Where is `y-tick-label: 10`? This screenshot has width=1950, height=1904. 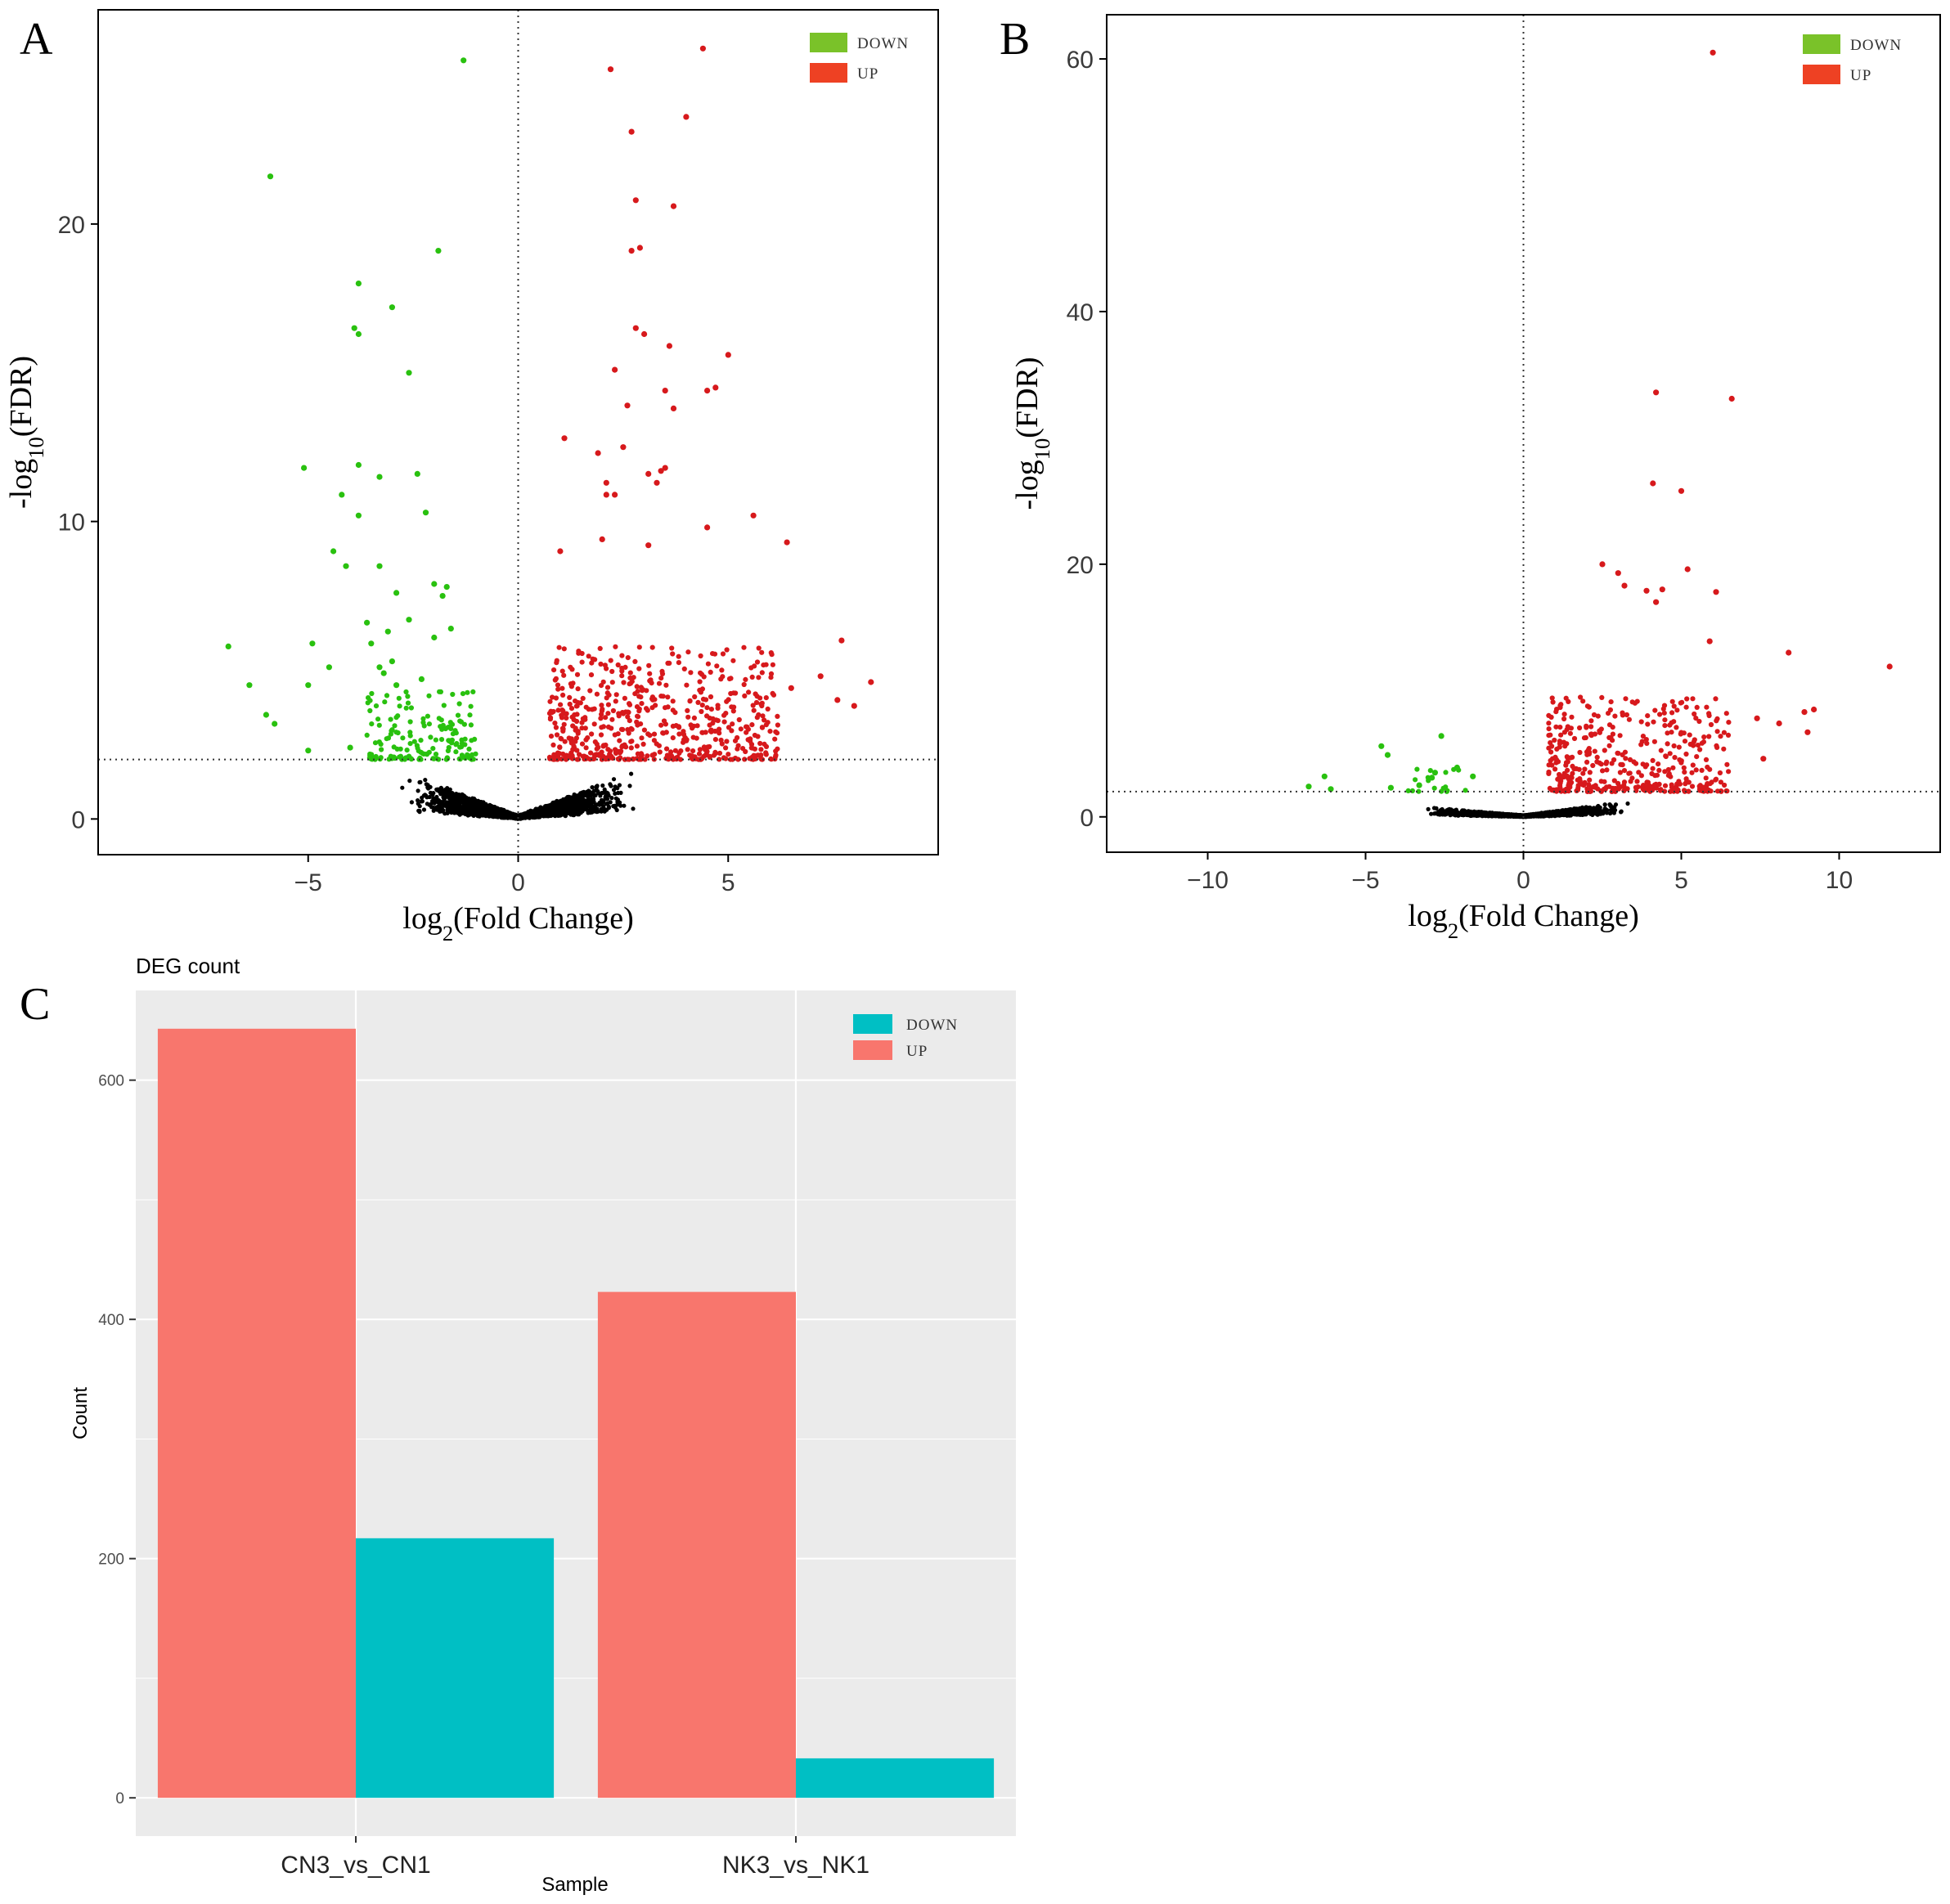 y-tick-label: 10 is located at coordinates (71, 523).